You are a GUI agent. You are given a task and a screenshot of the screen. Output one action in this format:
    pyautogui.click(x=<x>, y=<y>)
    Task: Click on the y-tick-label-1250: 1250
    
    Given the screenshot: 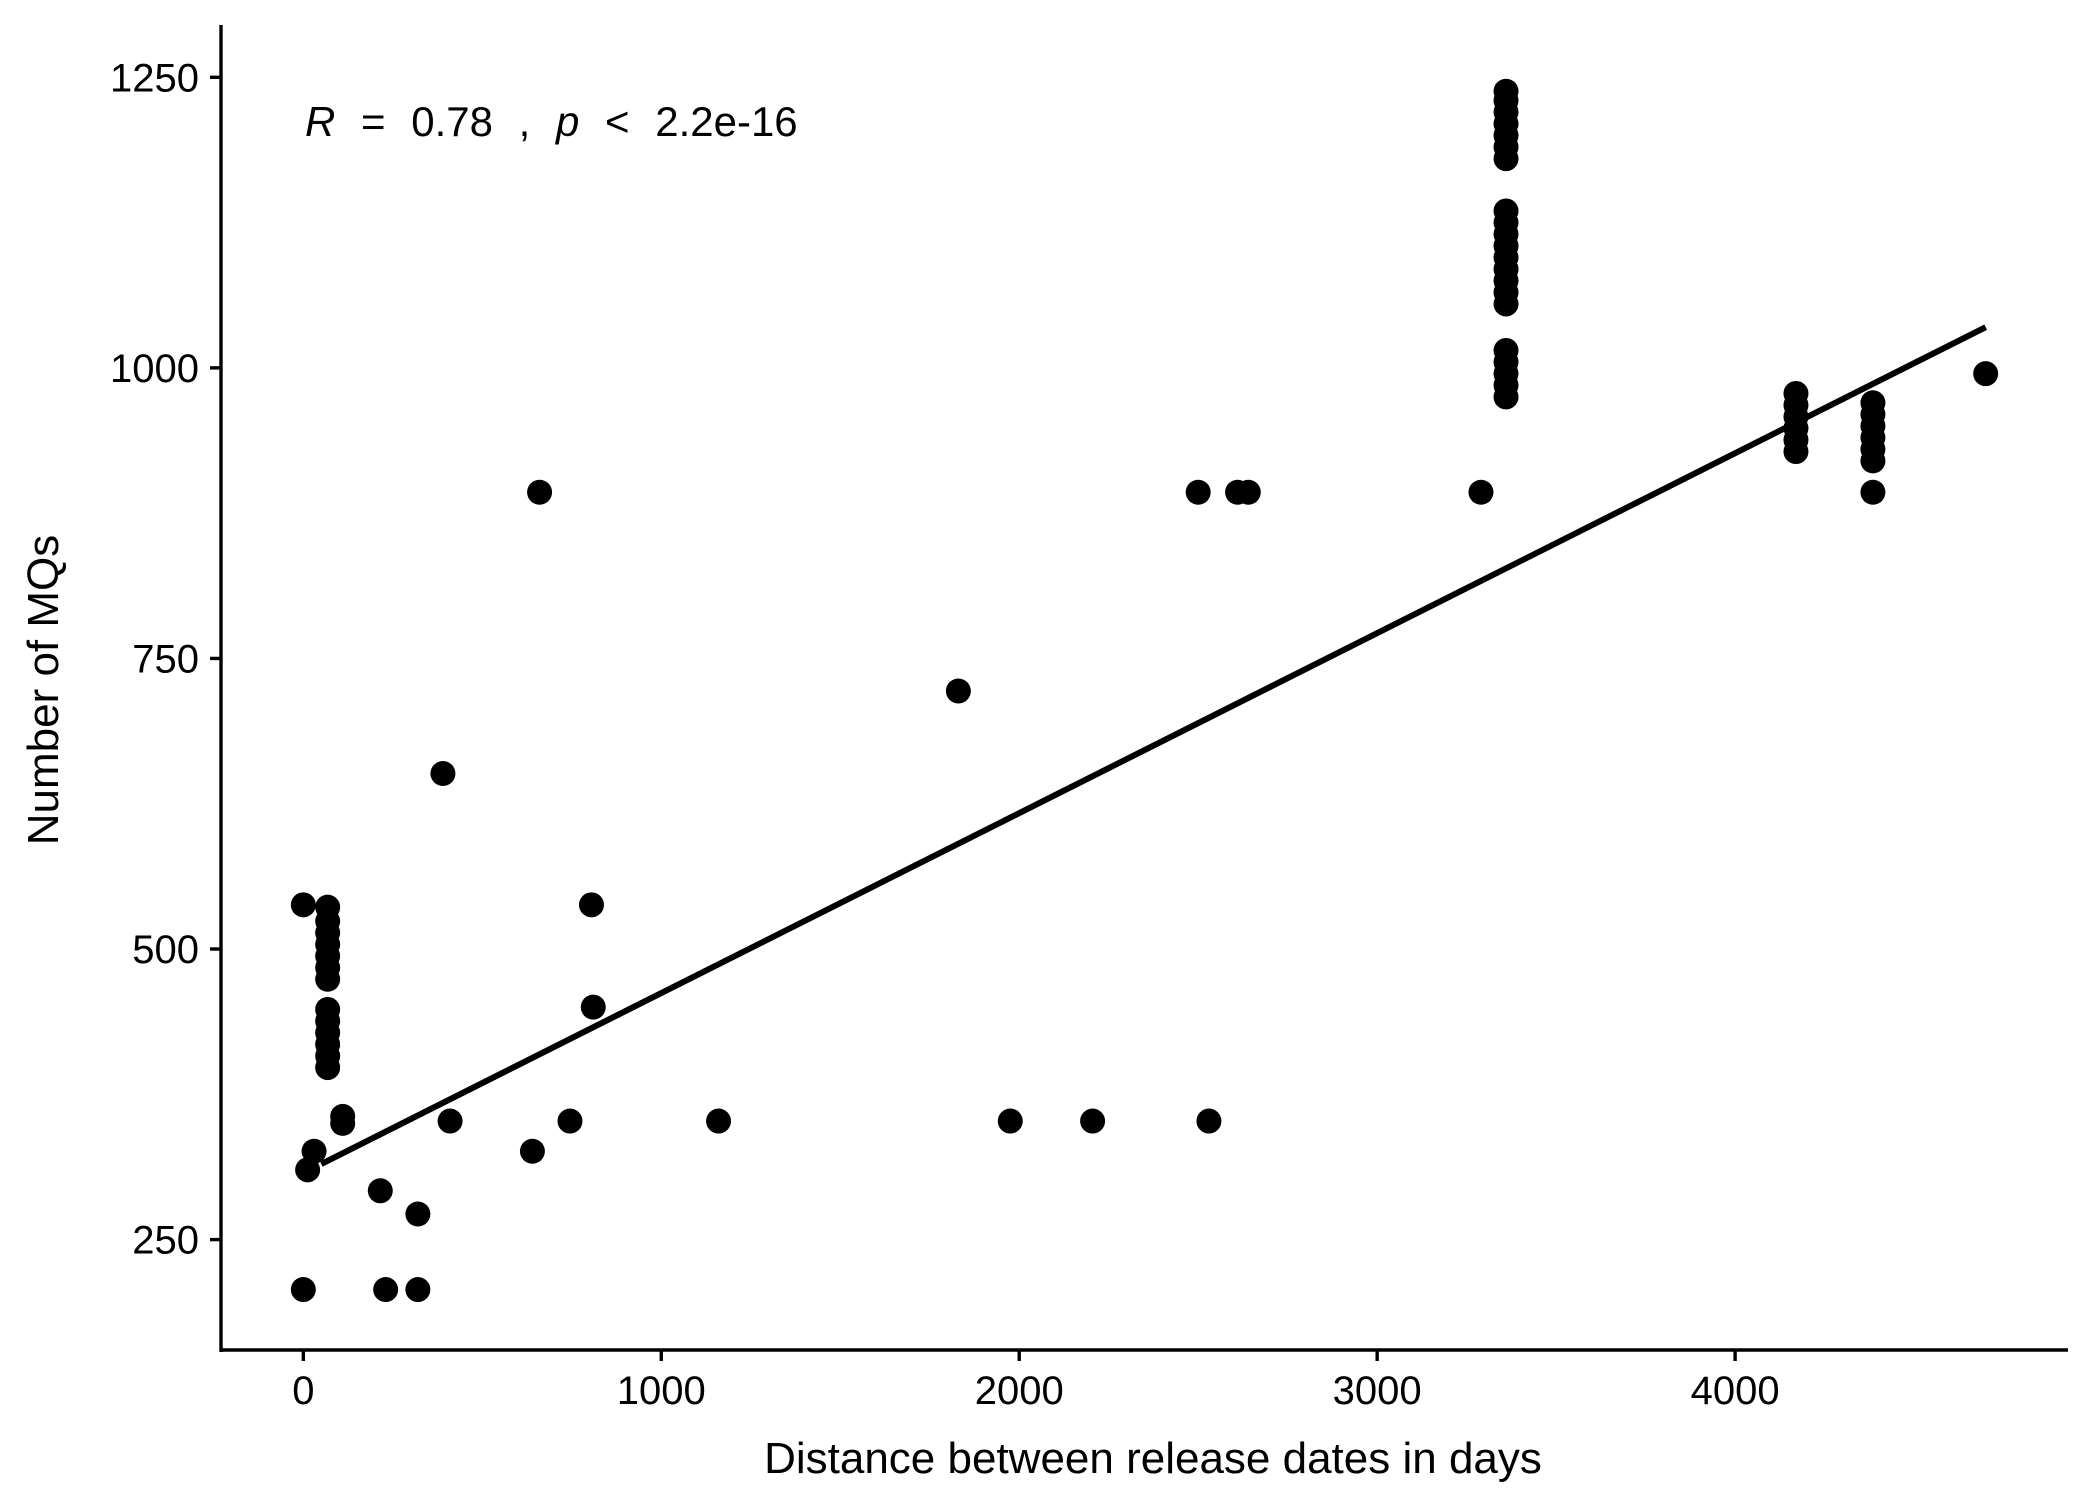 What is the action you would take?
    pyautogui.click(x=154, y=78)
    